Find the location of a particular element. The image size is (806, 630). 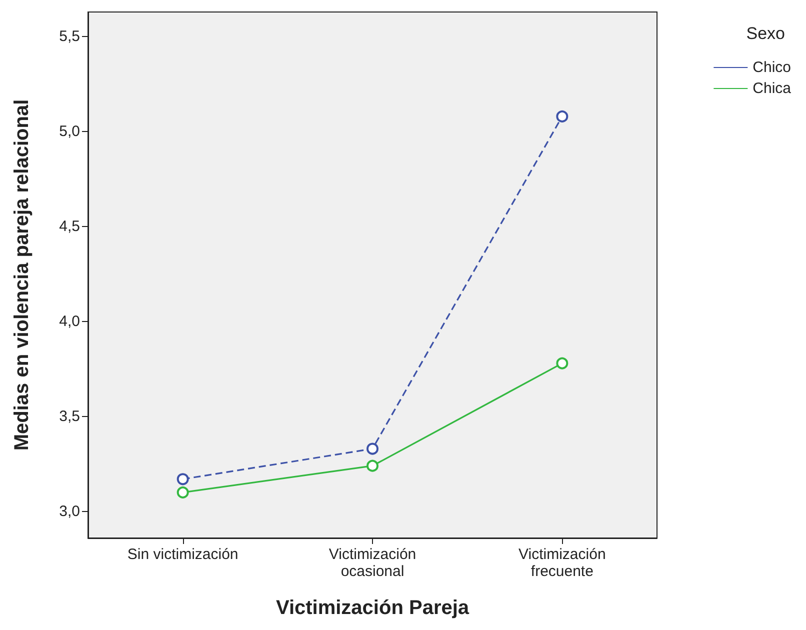

y-tick-label: 5,0 is located at coordinates (69, 131).